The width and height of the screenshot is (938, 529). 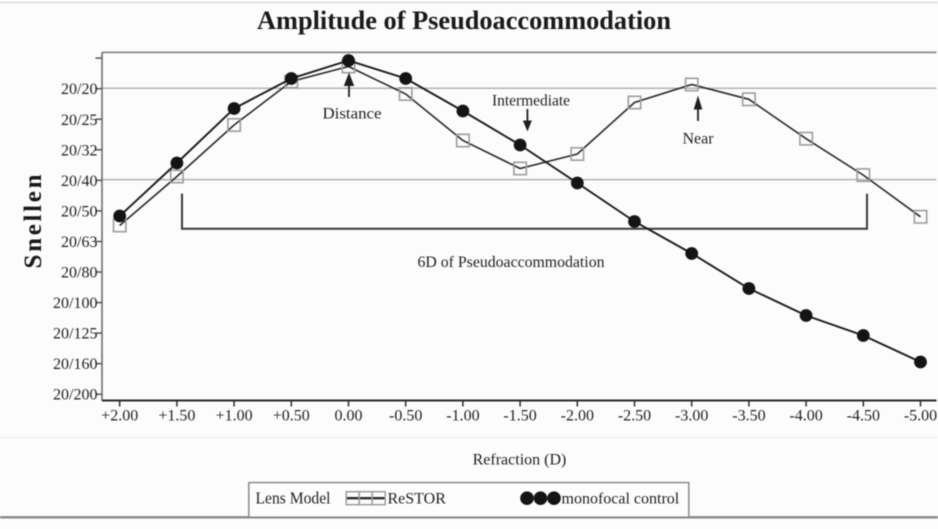 What do you see at coordinates (79, 242) in the screenshot?
I see `svg-text: 20/63` at bounding box center [79, 242].